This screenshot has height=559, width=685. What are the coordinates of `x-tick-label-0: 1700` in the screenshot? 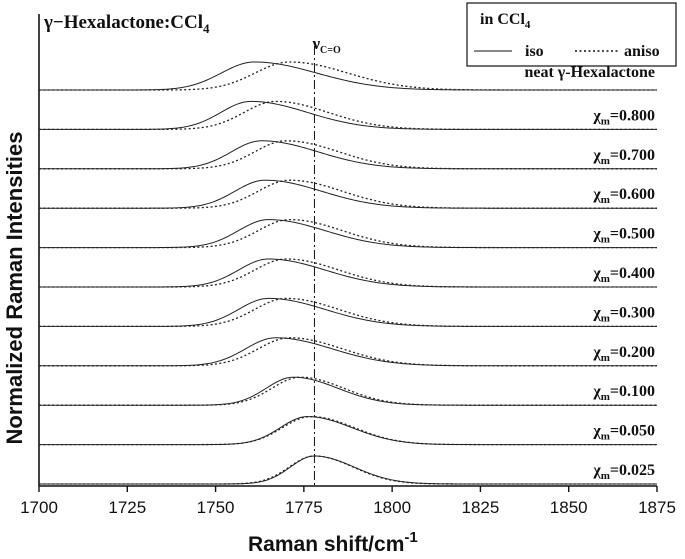 It's located at (39, 507).